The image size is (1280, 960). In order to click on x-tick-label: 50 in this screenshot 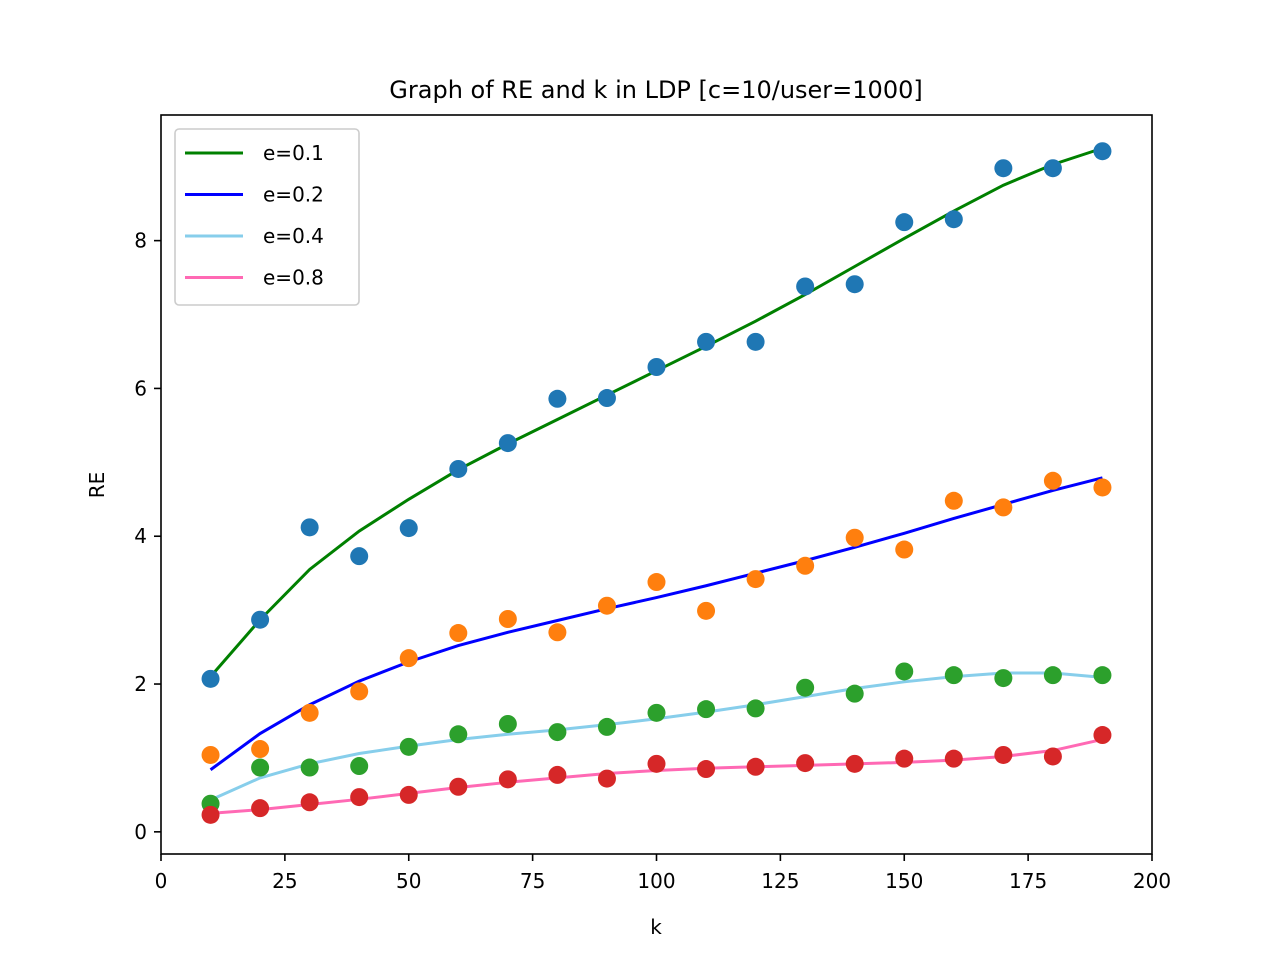, I will do `click(408, 881)`.